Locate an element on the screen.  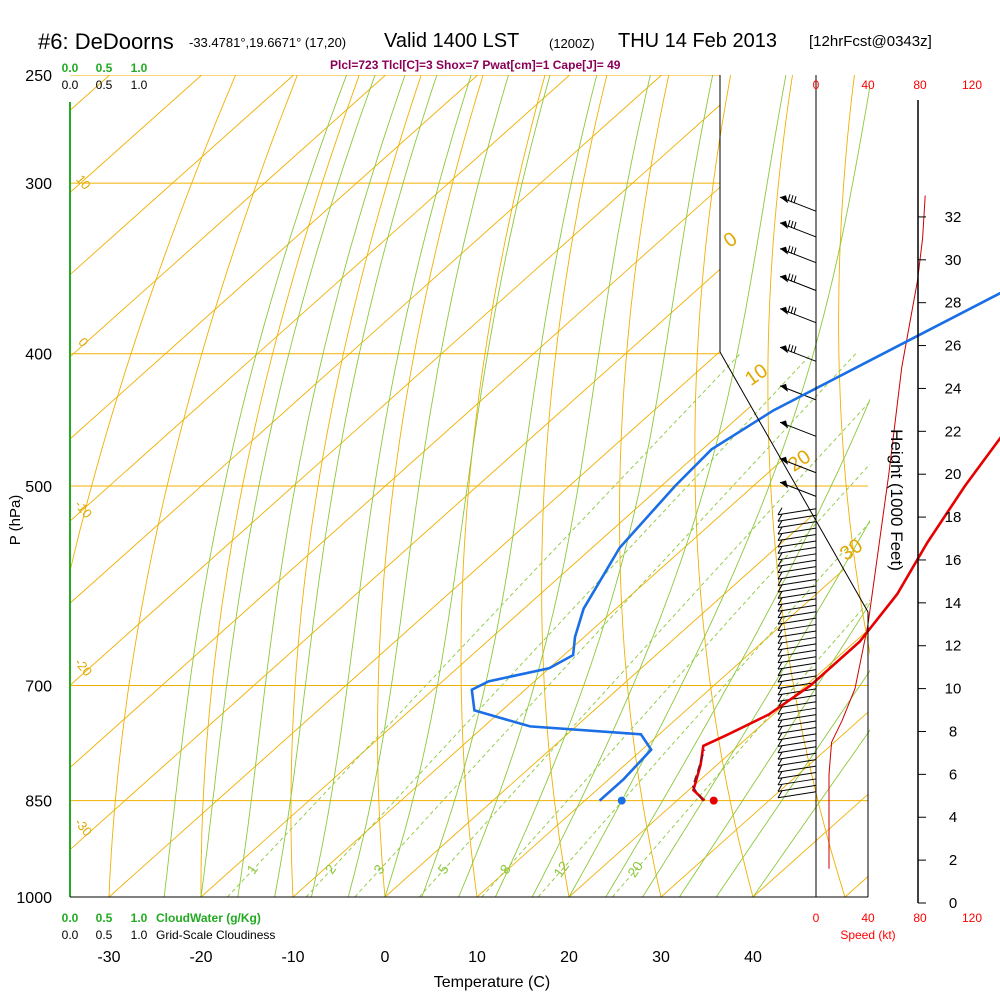
dry-adiabat-label: 10 is located at coordinates (83, 182).